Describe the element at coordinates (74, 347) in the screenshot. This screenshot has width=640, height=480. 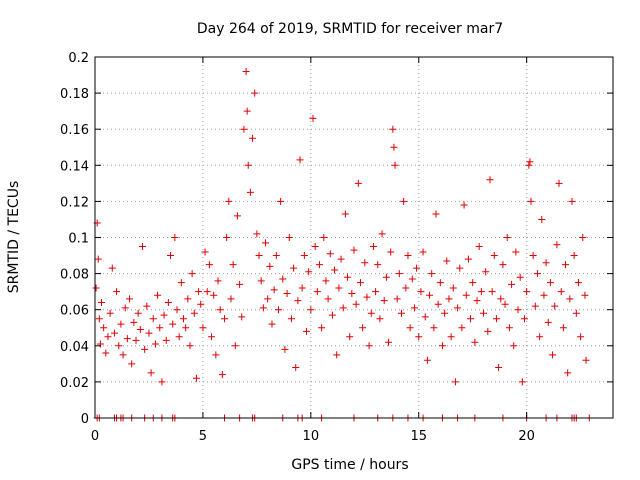
I see `y-tick-label: 0.04` at that location.